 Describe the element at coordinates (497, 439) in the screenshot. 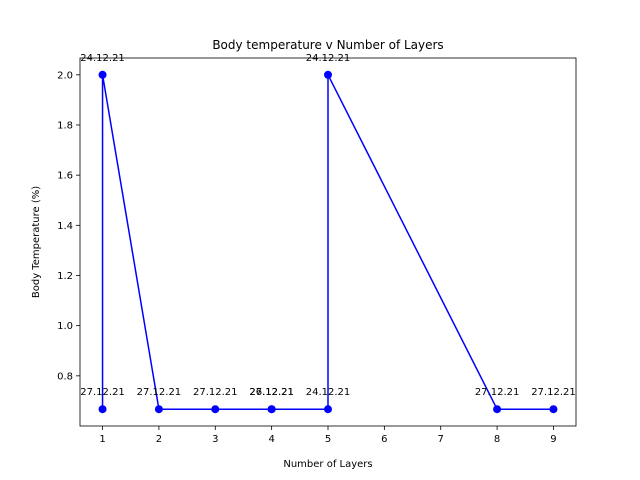

I see `x-tick-label: 8` at that location.